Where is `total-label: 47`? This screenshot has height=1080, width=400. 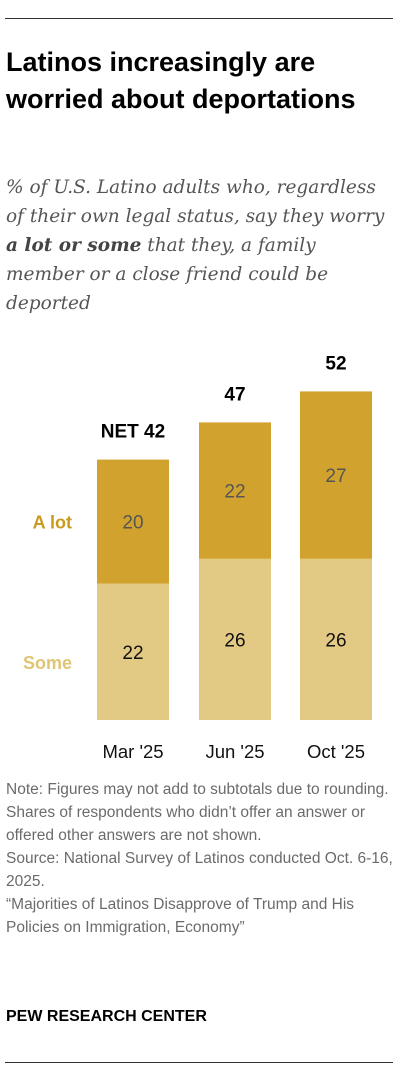
total-label: 47 is located at coordinates (234, 394).